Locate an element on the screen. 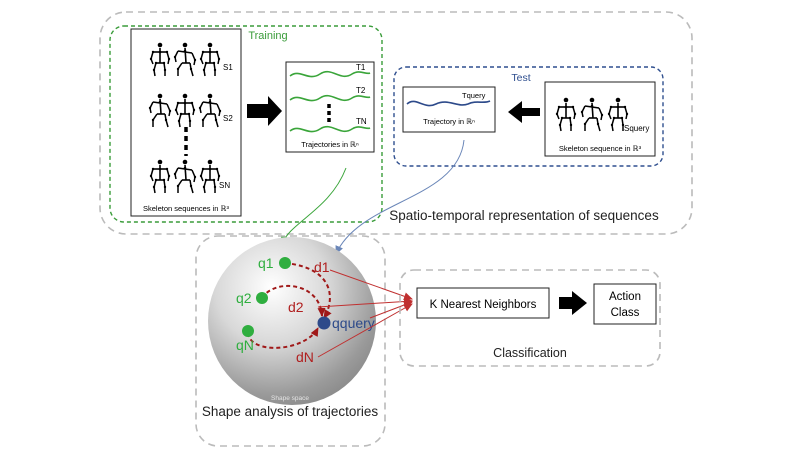 The image size is (808, 455). point-label-q2: q2 is located at coordinates (244, 298).